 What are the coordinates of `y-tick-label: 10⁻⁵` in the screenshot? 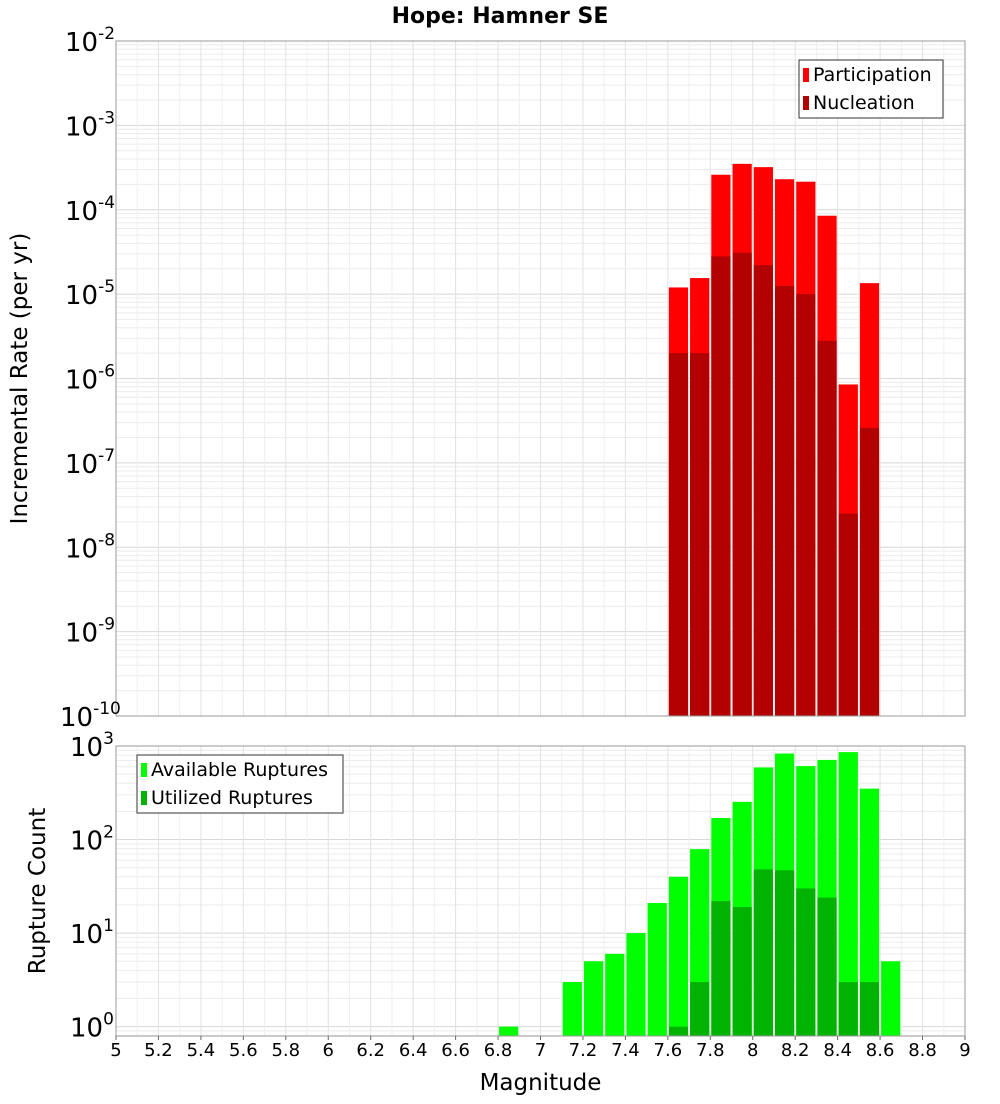 It's located at (90, 294).